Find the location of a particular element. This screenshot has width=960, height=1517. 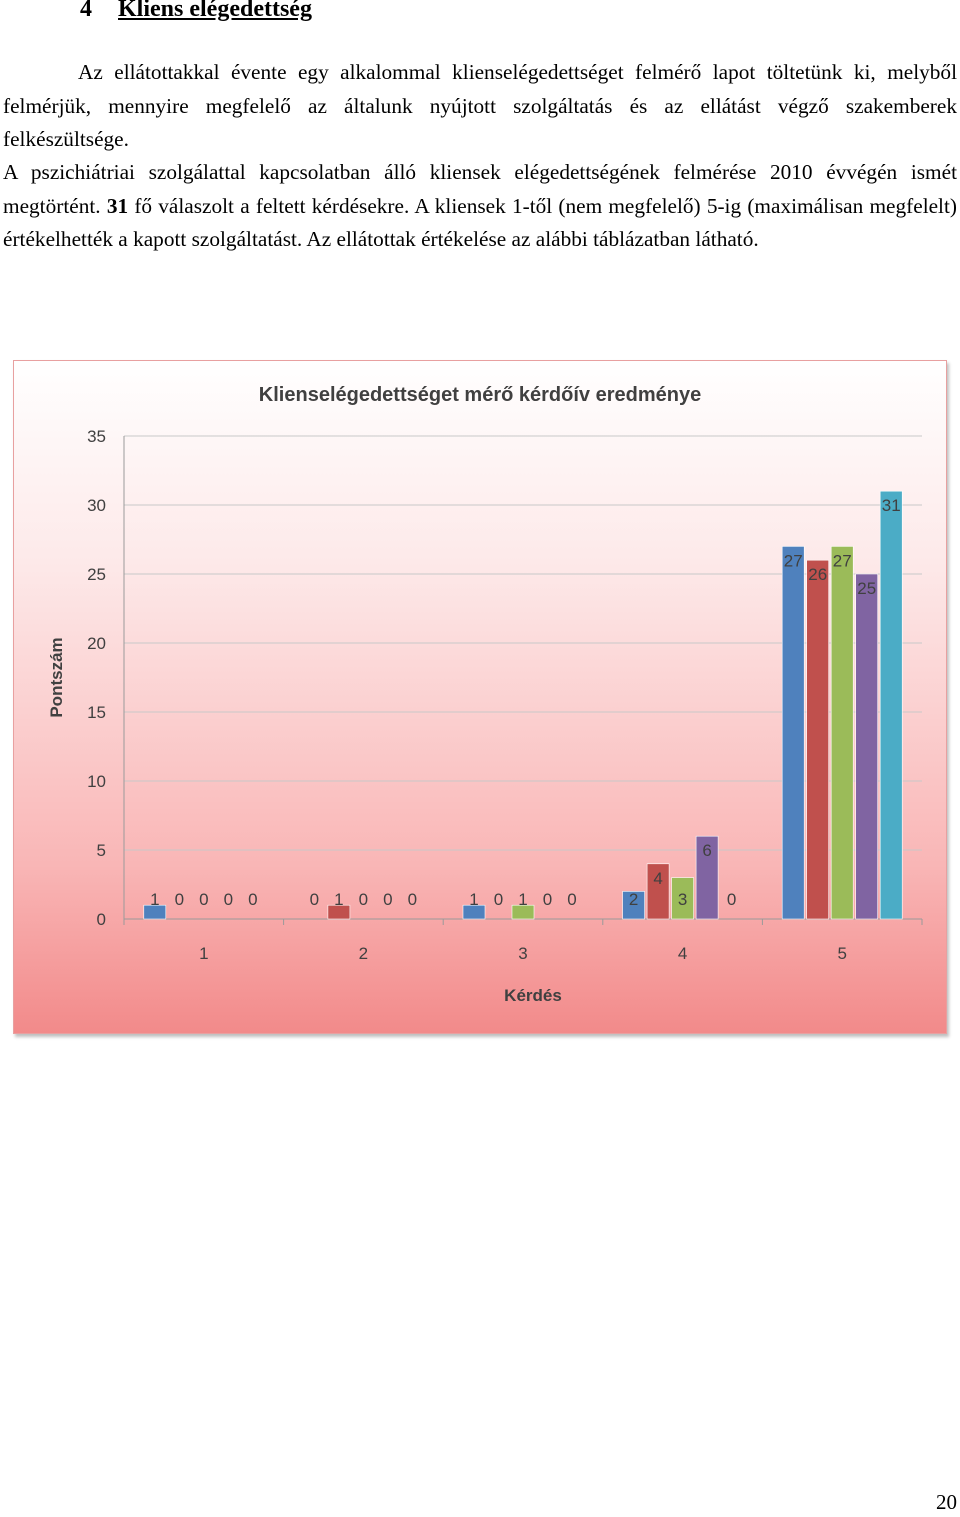

y-tick-label: 15 is located at coordinates (96, 712).